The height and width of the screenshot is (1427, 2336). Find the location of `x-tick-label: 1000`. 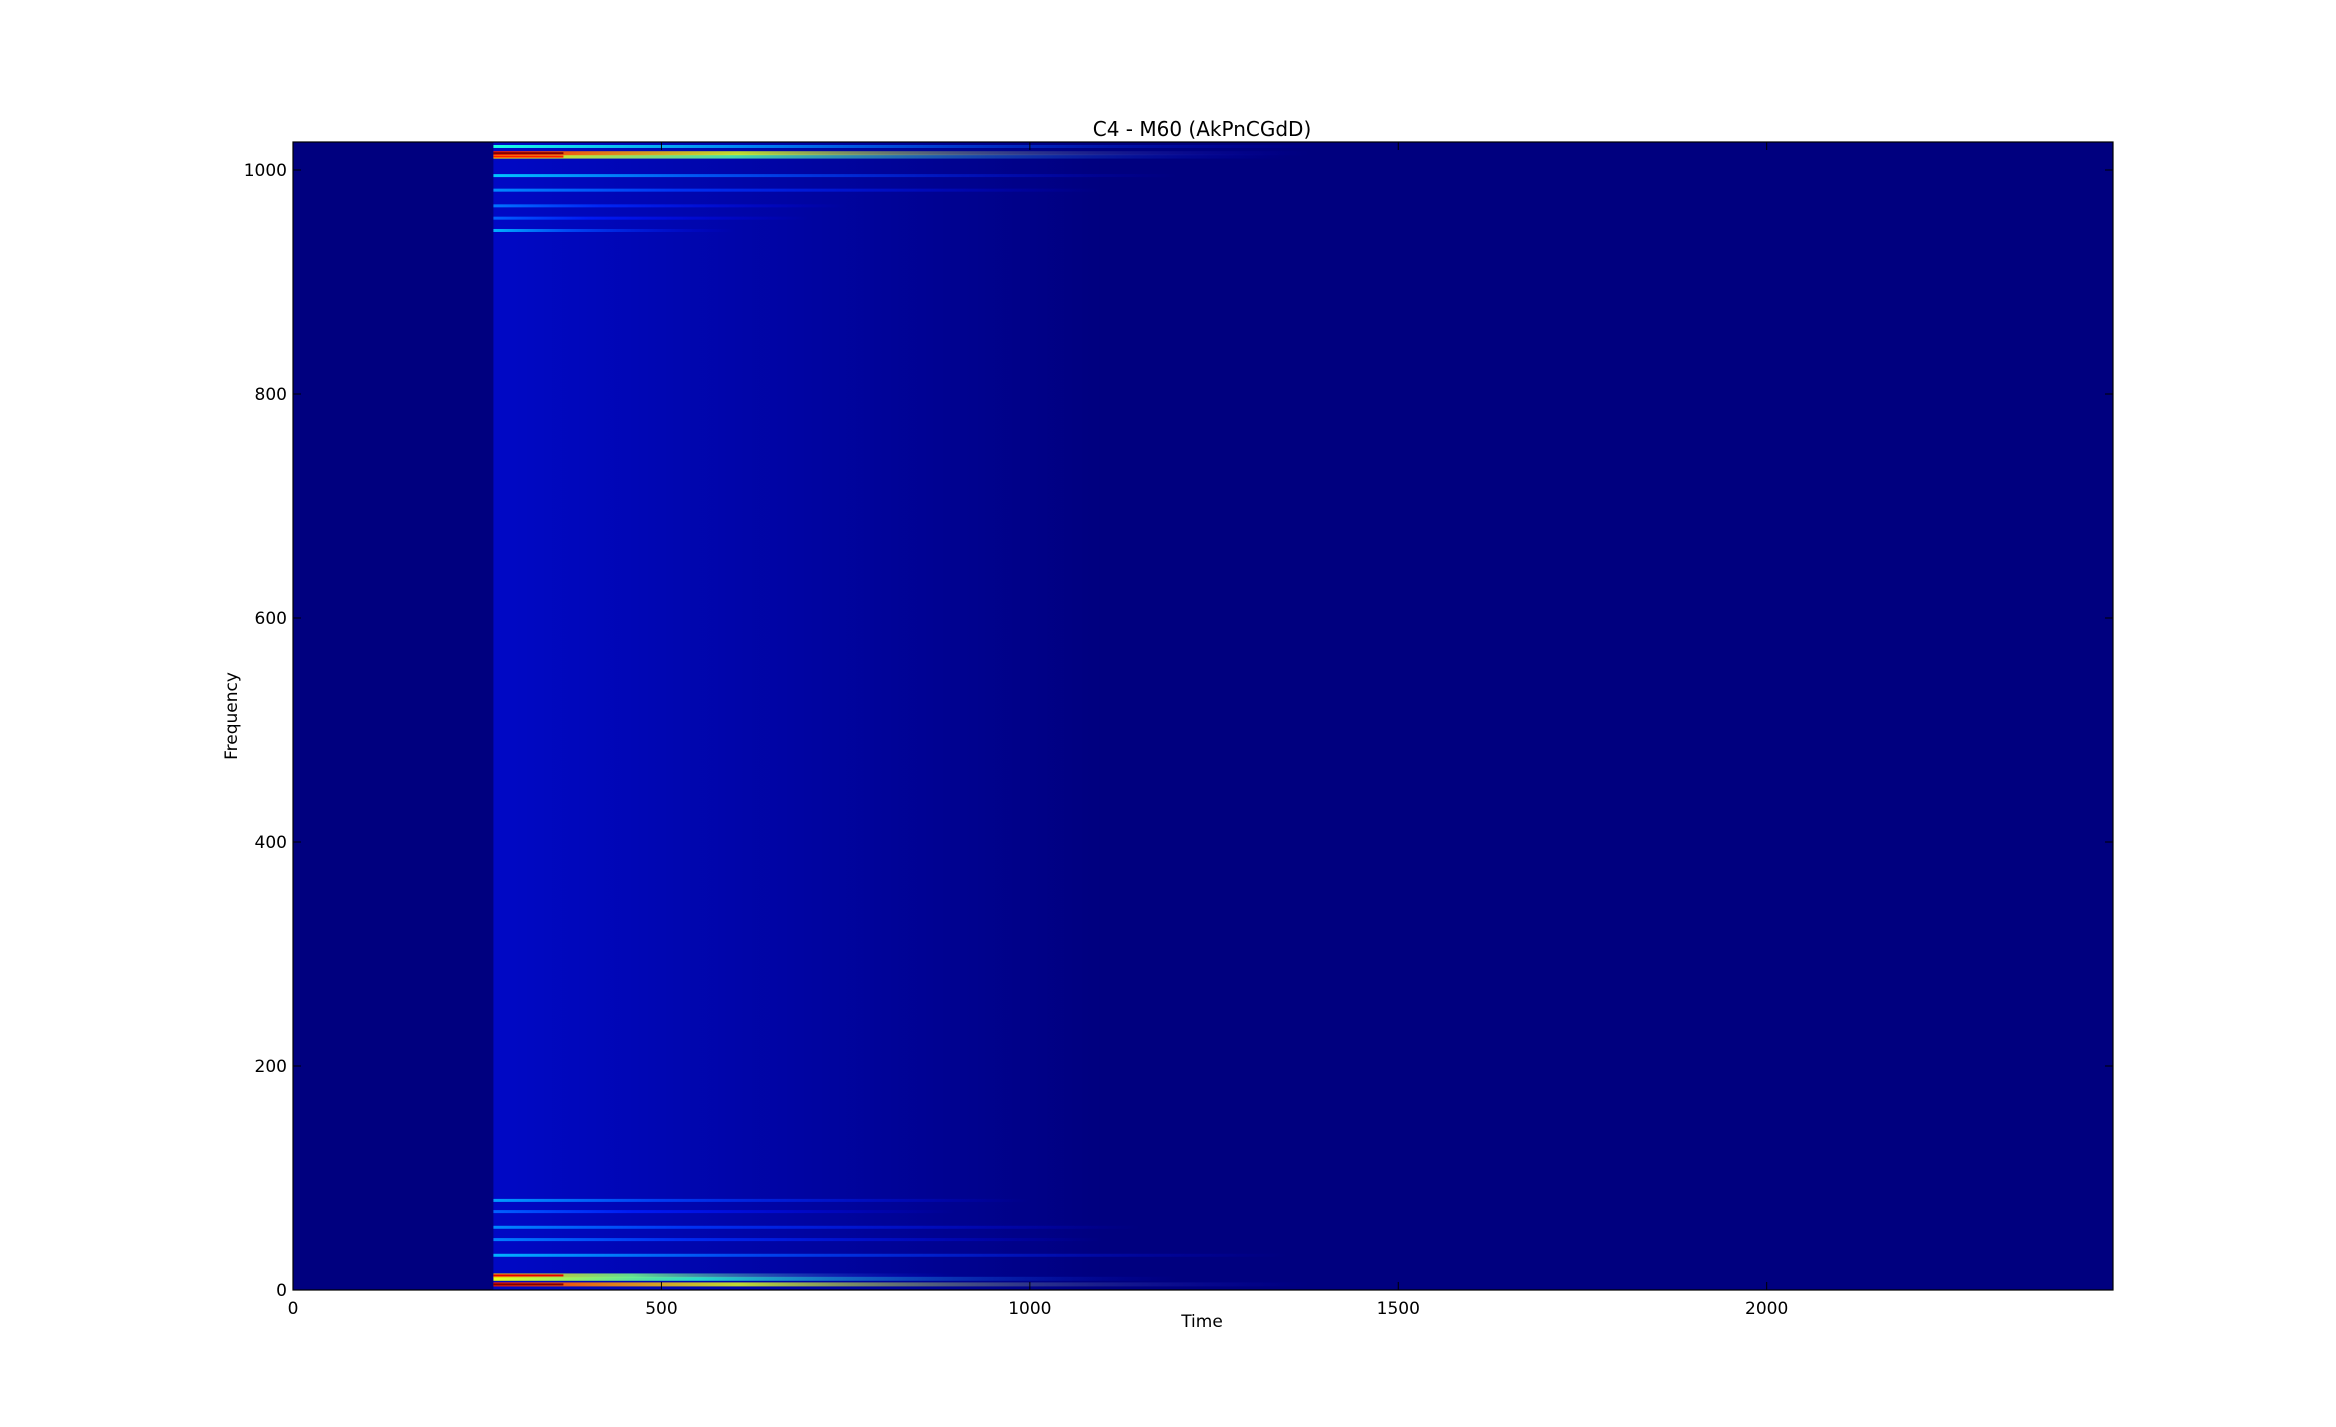

x-tick-label: 1000 is located at coordinates (1029, 1309).